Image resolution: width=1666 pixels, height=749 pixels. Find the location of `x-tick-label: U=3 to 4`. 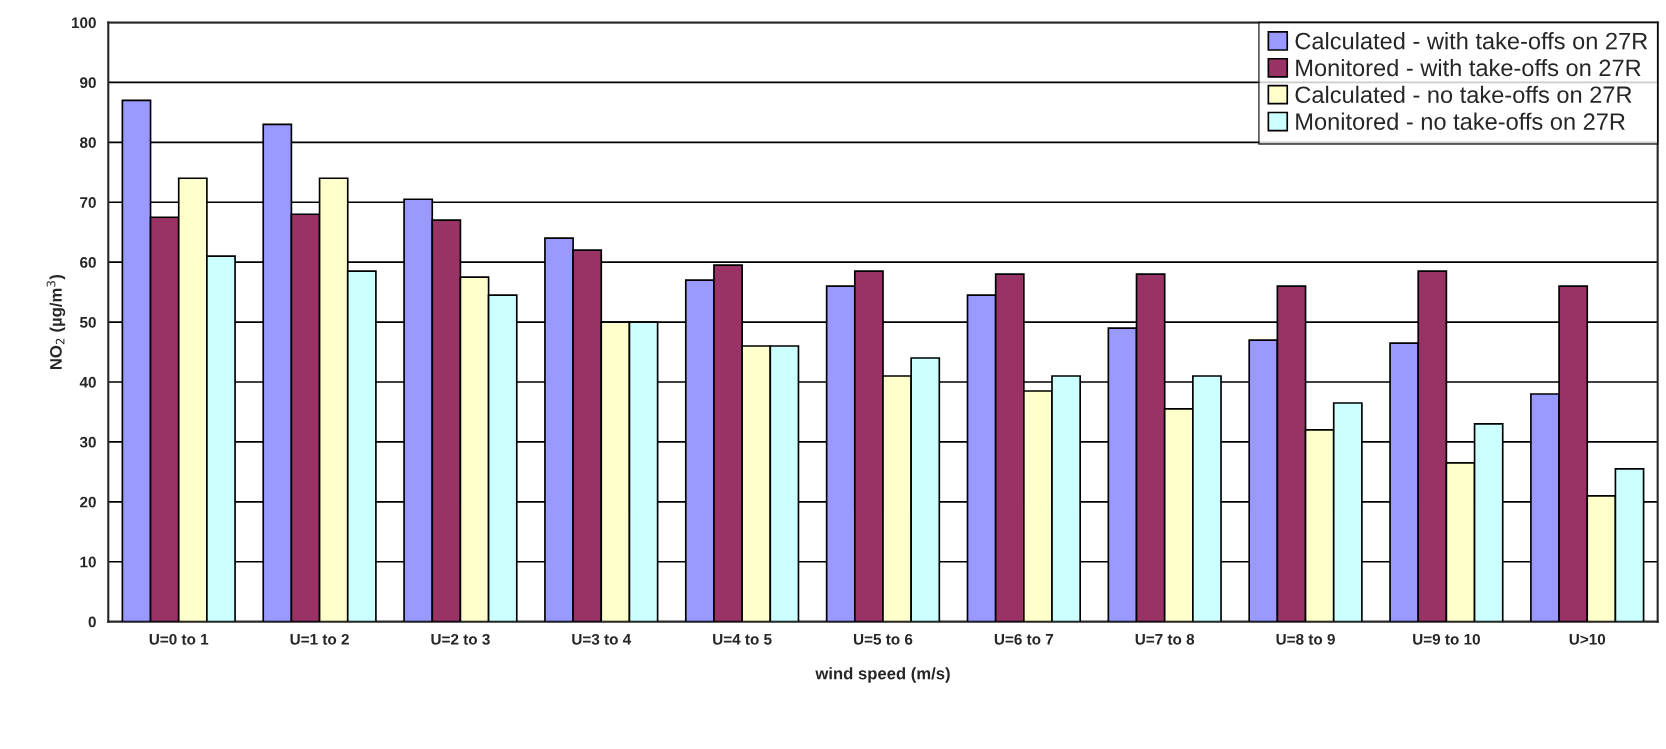

x-tick-label: U=3 to 4 is located at coordinates (602, 639).